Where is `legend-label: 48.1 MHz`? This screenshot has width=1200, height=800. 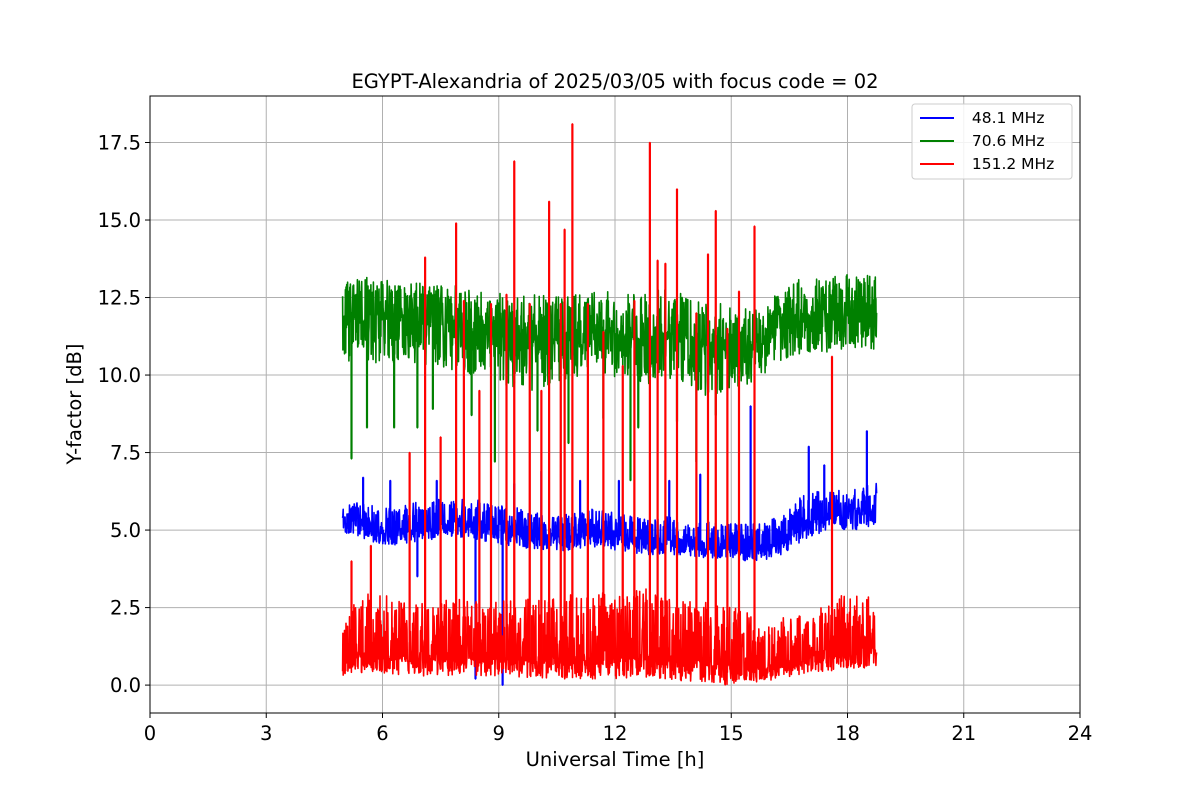 legend-label: 48.1 MHz is located at coordinates (1003, 118).